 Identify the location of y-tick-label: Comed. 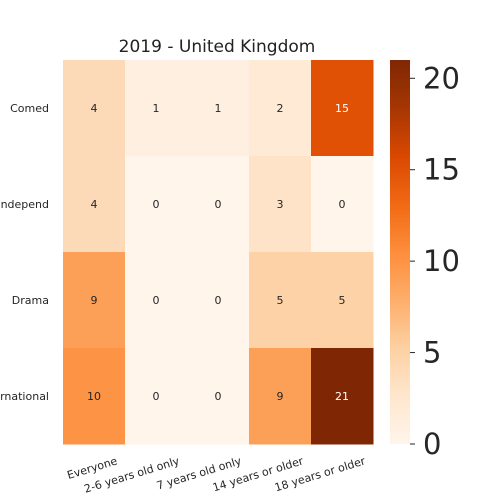
(29, 108).